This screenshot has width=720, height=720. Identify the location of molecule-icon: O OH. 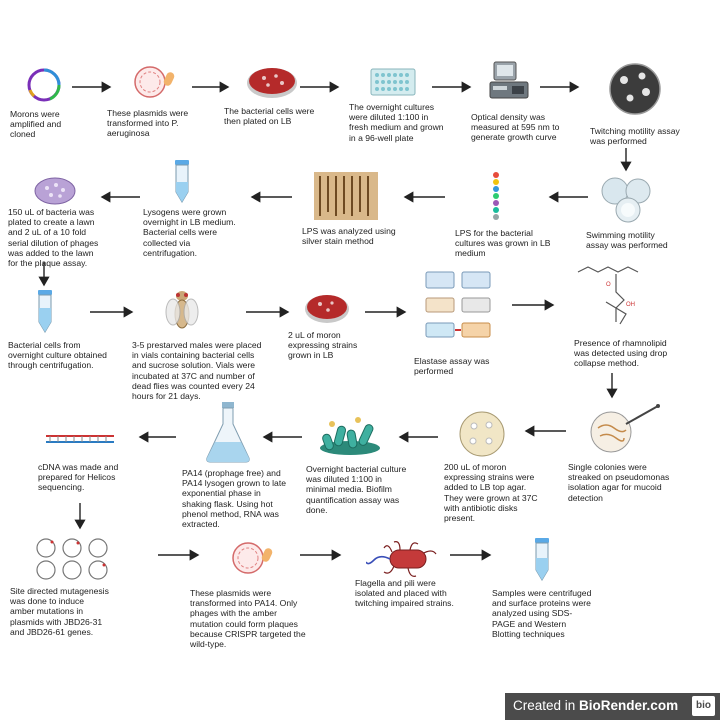
(608, 295).